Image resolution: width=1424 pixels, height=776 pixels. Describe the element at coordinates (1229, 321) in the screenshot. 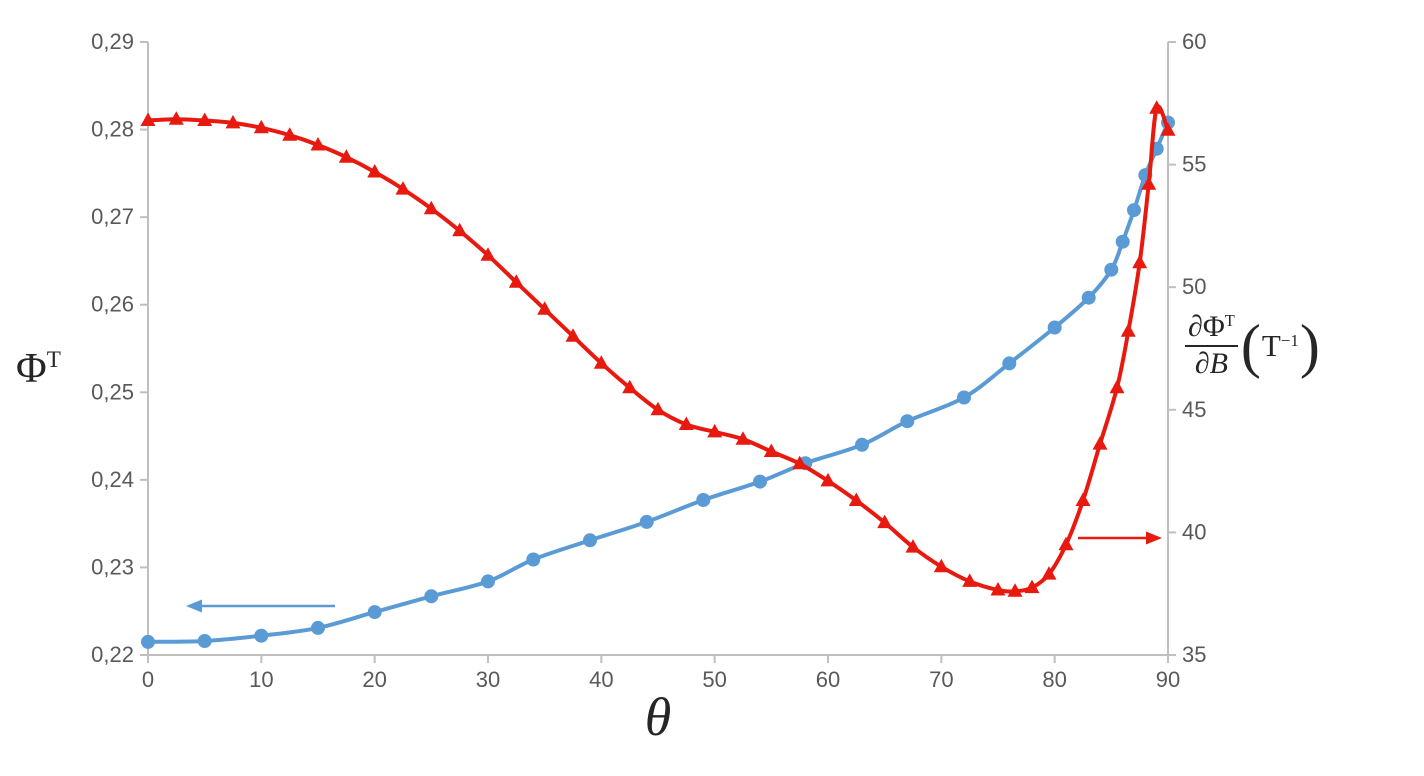

I see `numerator-superscript: T` at that location.